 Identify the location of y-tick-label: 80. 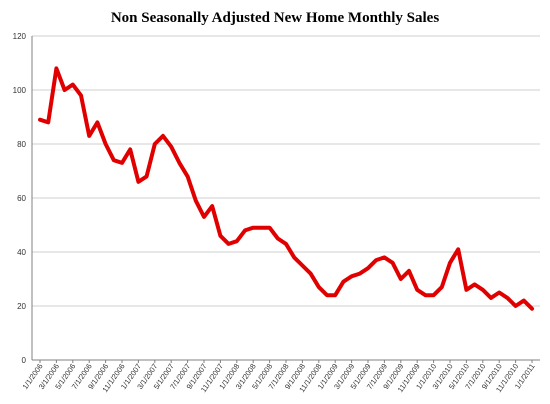
(21, 144).